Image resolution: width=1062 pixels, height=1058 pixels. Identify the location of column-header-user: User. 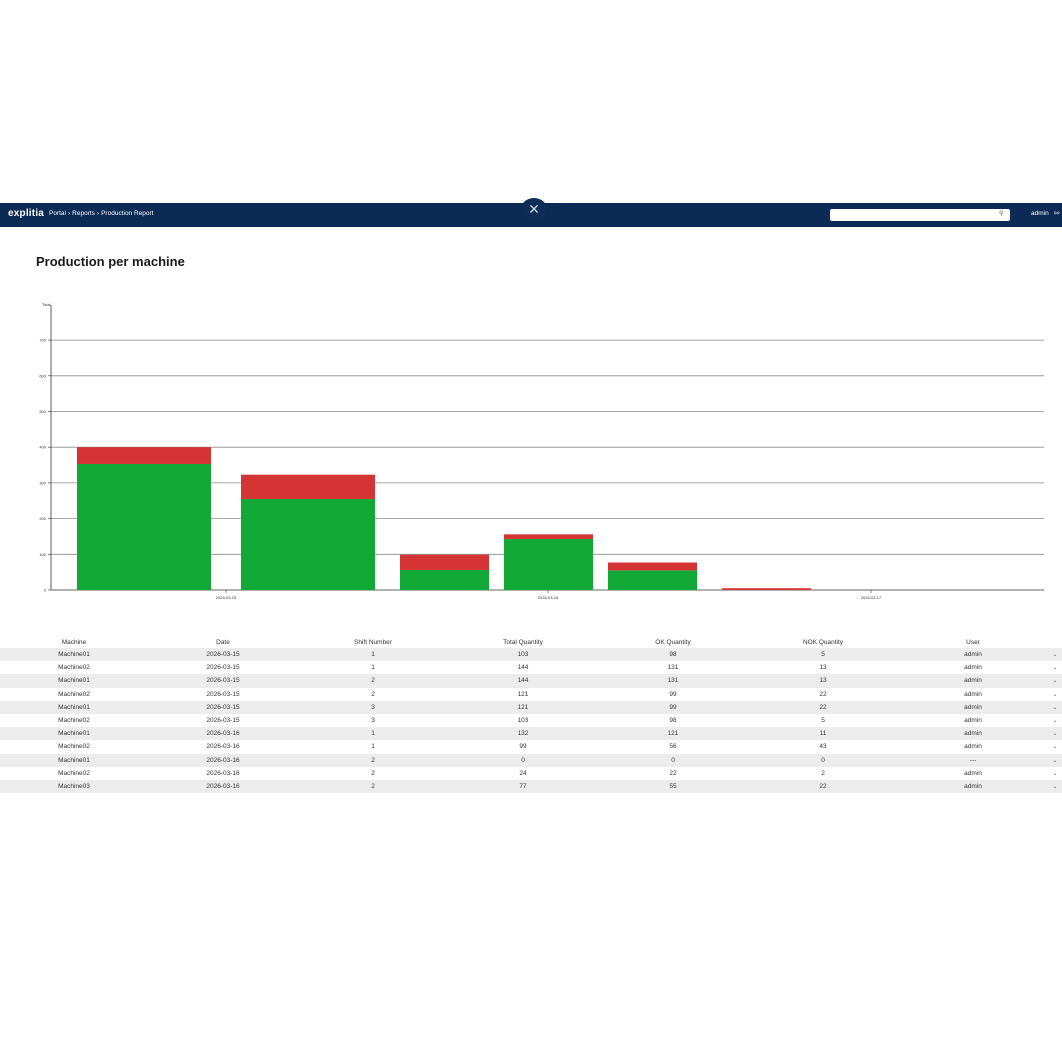
(973, 642).